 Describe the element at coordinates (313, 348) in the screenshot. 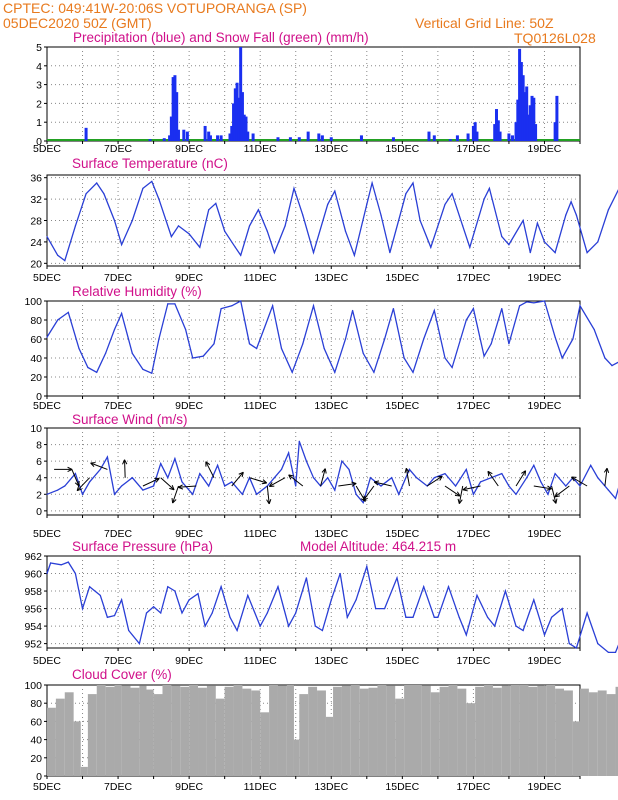

I see `panel-frame` at that location.